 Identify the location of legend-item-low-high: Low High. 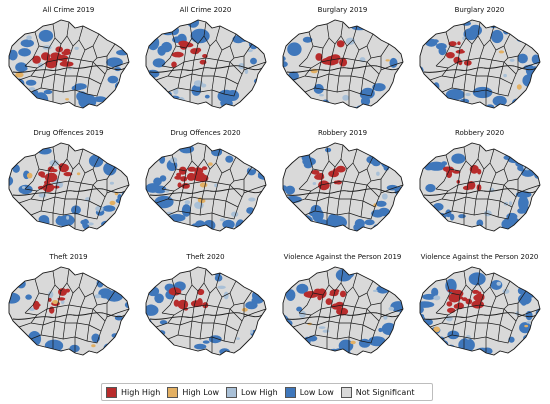
(252, 392).